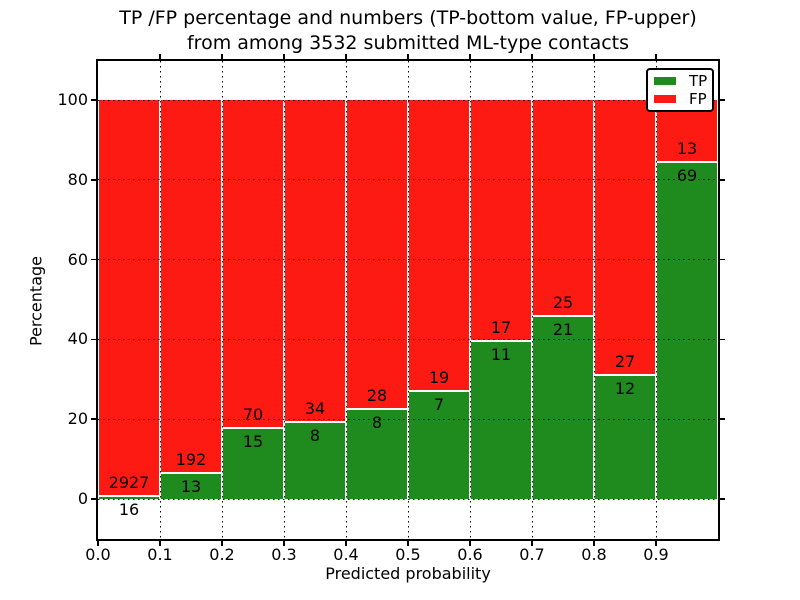 The height and width of the screenshot is (600, 800). What do you see at coordinates (470, 554) in the screenshot?
I see `x-tick-label: 0.6` at bounding box center [470, 554].